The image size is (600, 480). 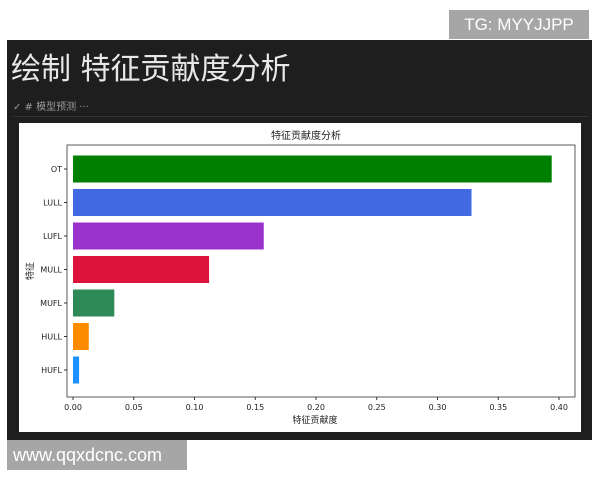 I want to click on y-tick-label: LUFL, so click(x=53, y=236).